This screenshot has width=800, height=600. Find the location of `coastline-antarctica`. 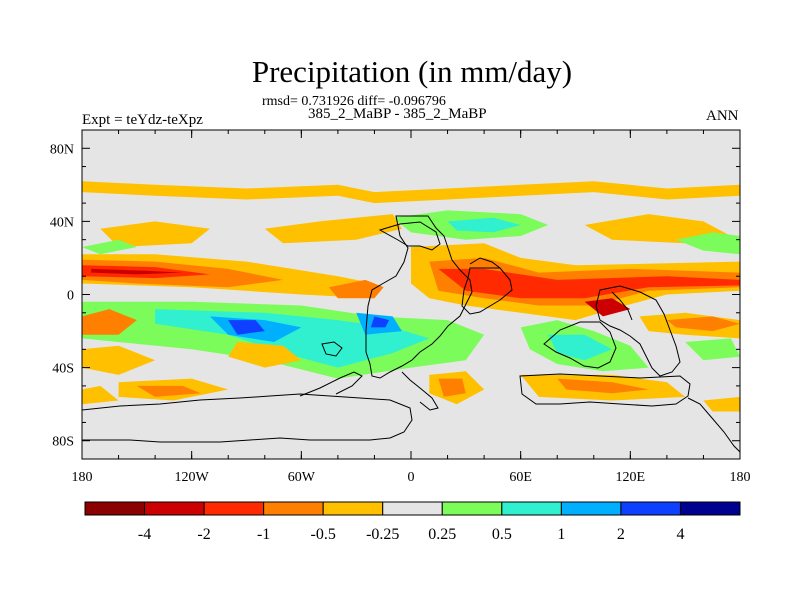

coastline-antarctica is located at coordinates (247, 418).